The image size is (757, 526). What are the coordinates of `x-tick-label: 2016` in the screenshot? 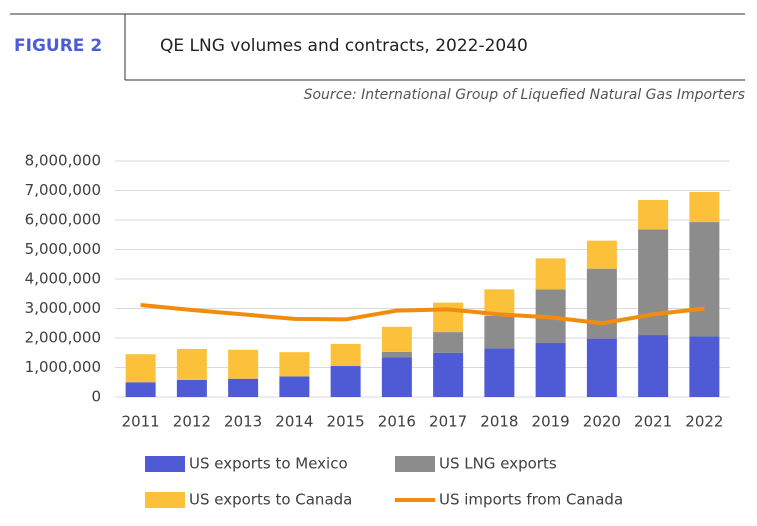 It's located at (397, 422).